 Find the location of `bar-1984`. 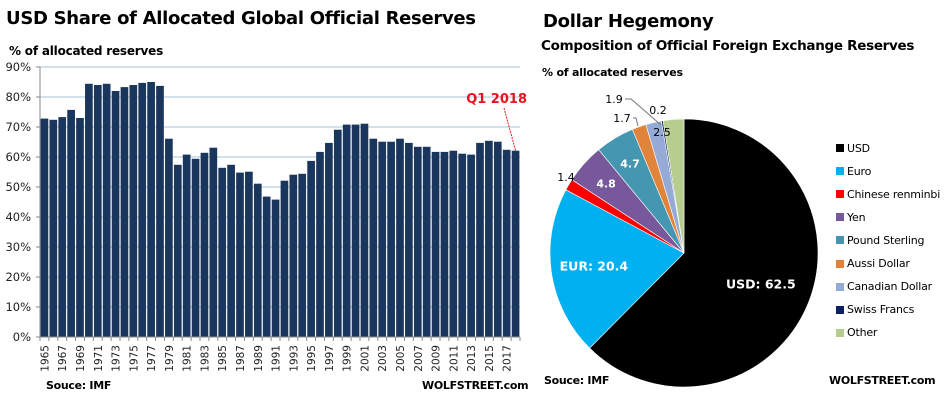

bar-1984 is located at coordinates (213, 242).